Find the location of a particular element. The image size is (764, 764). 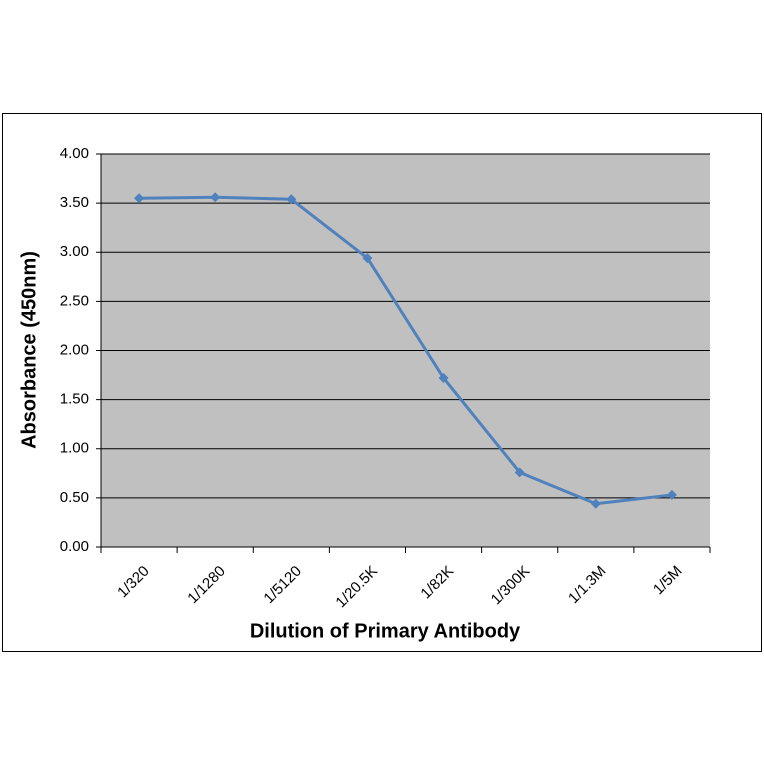

x-axis-title: Dilution of Primary Antibody is located at coordinates (385, 631).